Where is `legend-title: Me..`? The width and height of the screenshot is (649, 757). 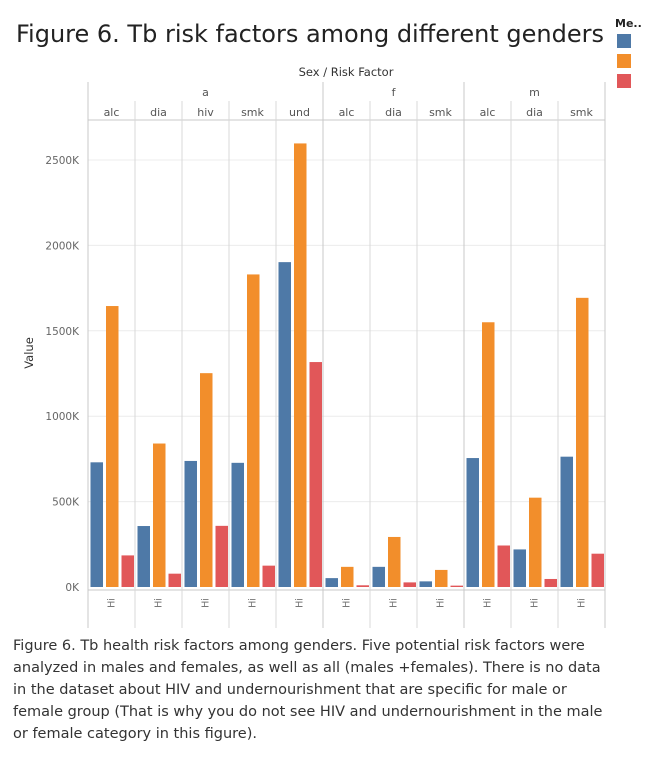 legend-title: Me.. is located at coordinates (628, 23).